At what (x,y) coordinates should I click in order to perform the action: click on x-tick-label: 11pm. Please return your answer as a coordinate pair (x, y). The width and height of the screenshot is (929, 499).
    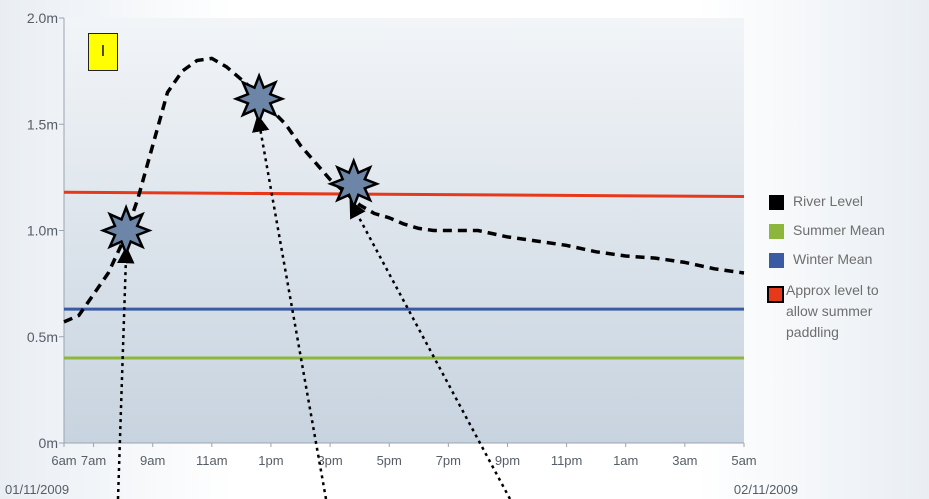
    Looking at the image, I should click on (567, 460).